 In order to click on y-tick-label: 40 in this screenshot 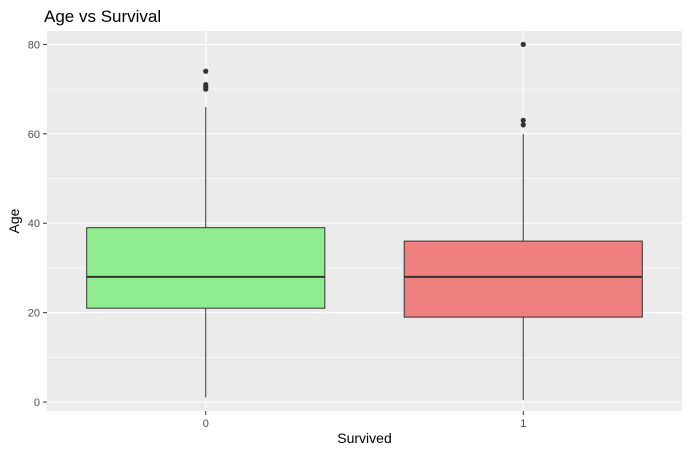, I will do `click(34, 224)`.